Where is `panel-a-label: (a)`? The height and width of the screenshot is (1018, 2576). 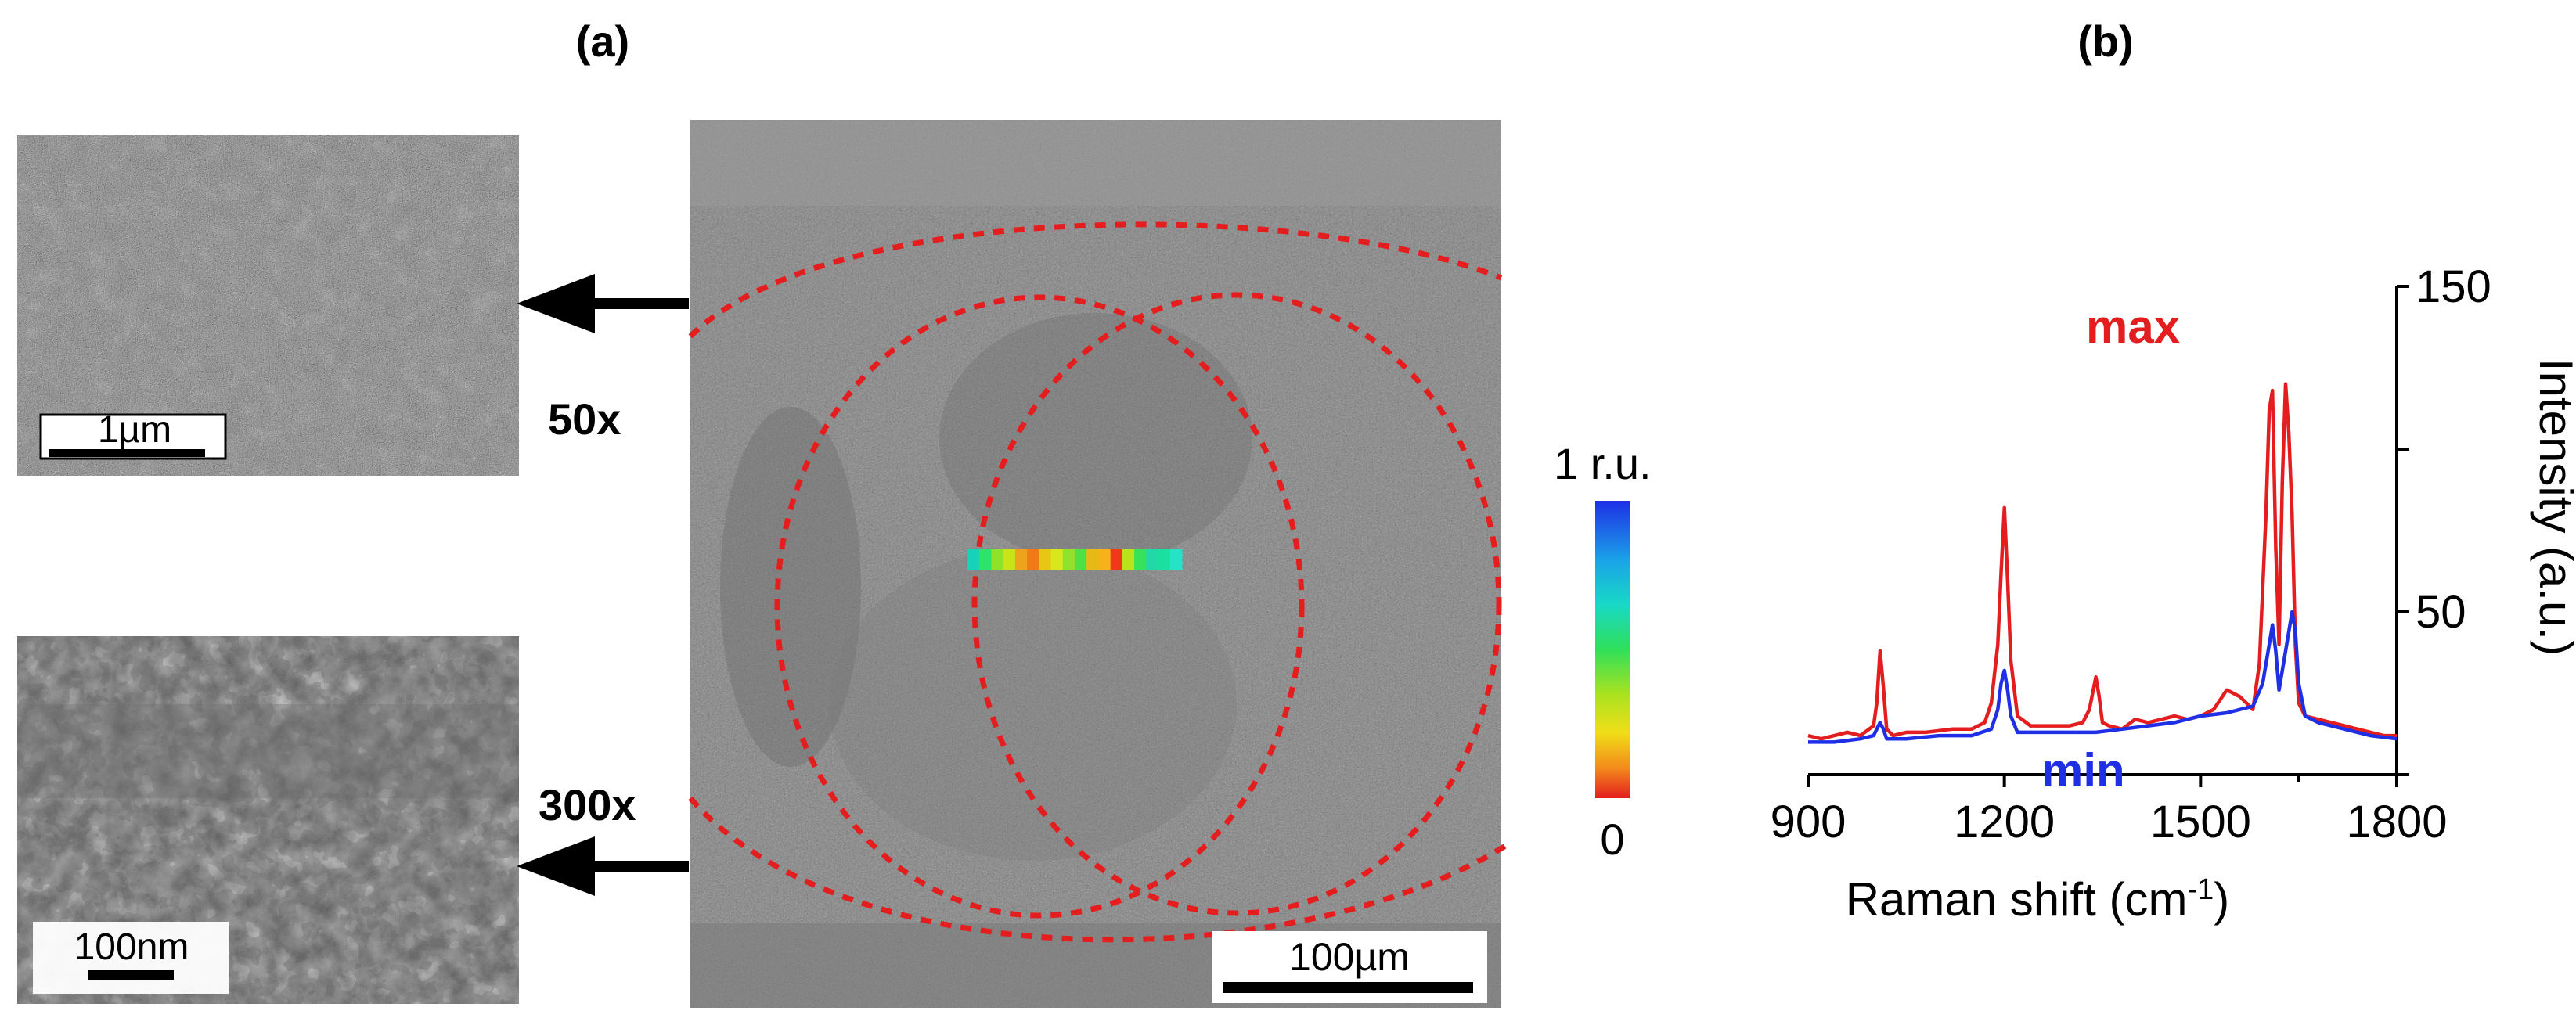
panel-a-label: (a) is located at coordinates (602, 41).